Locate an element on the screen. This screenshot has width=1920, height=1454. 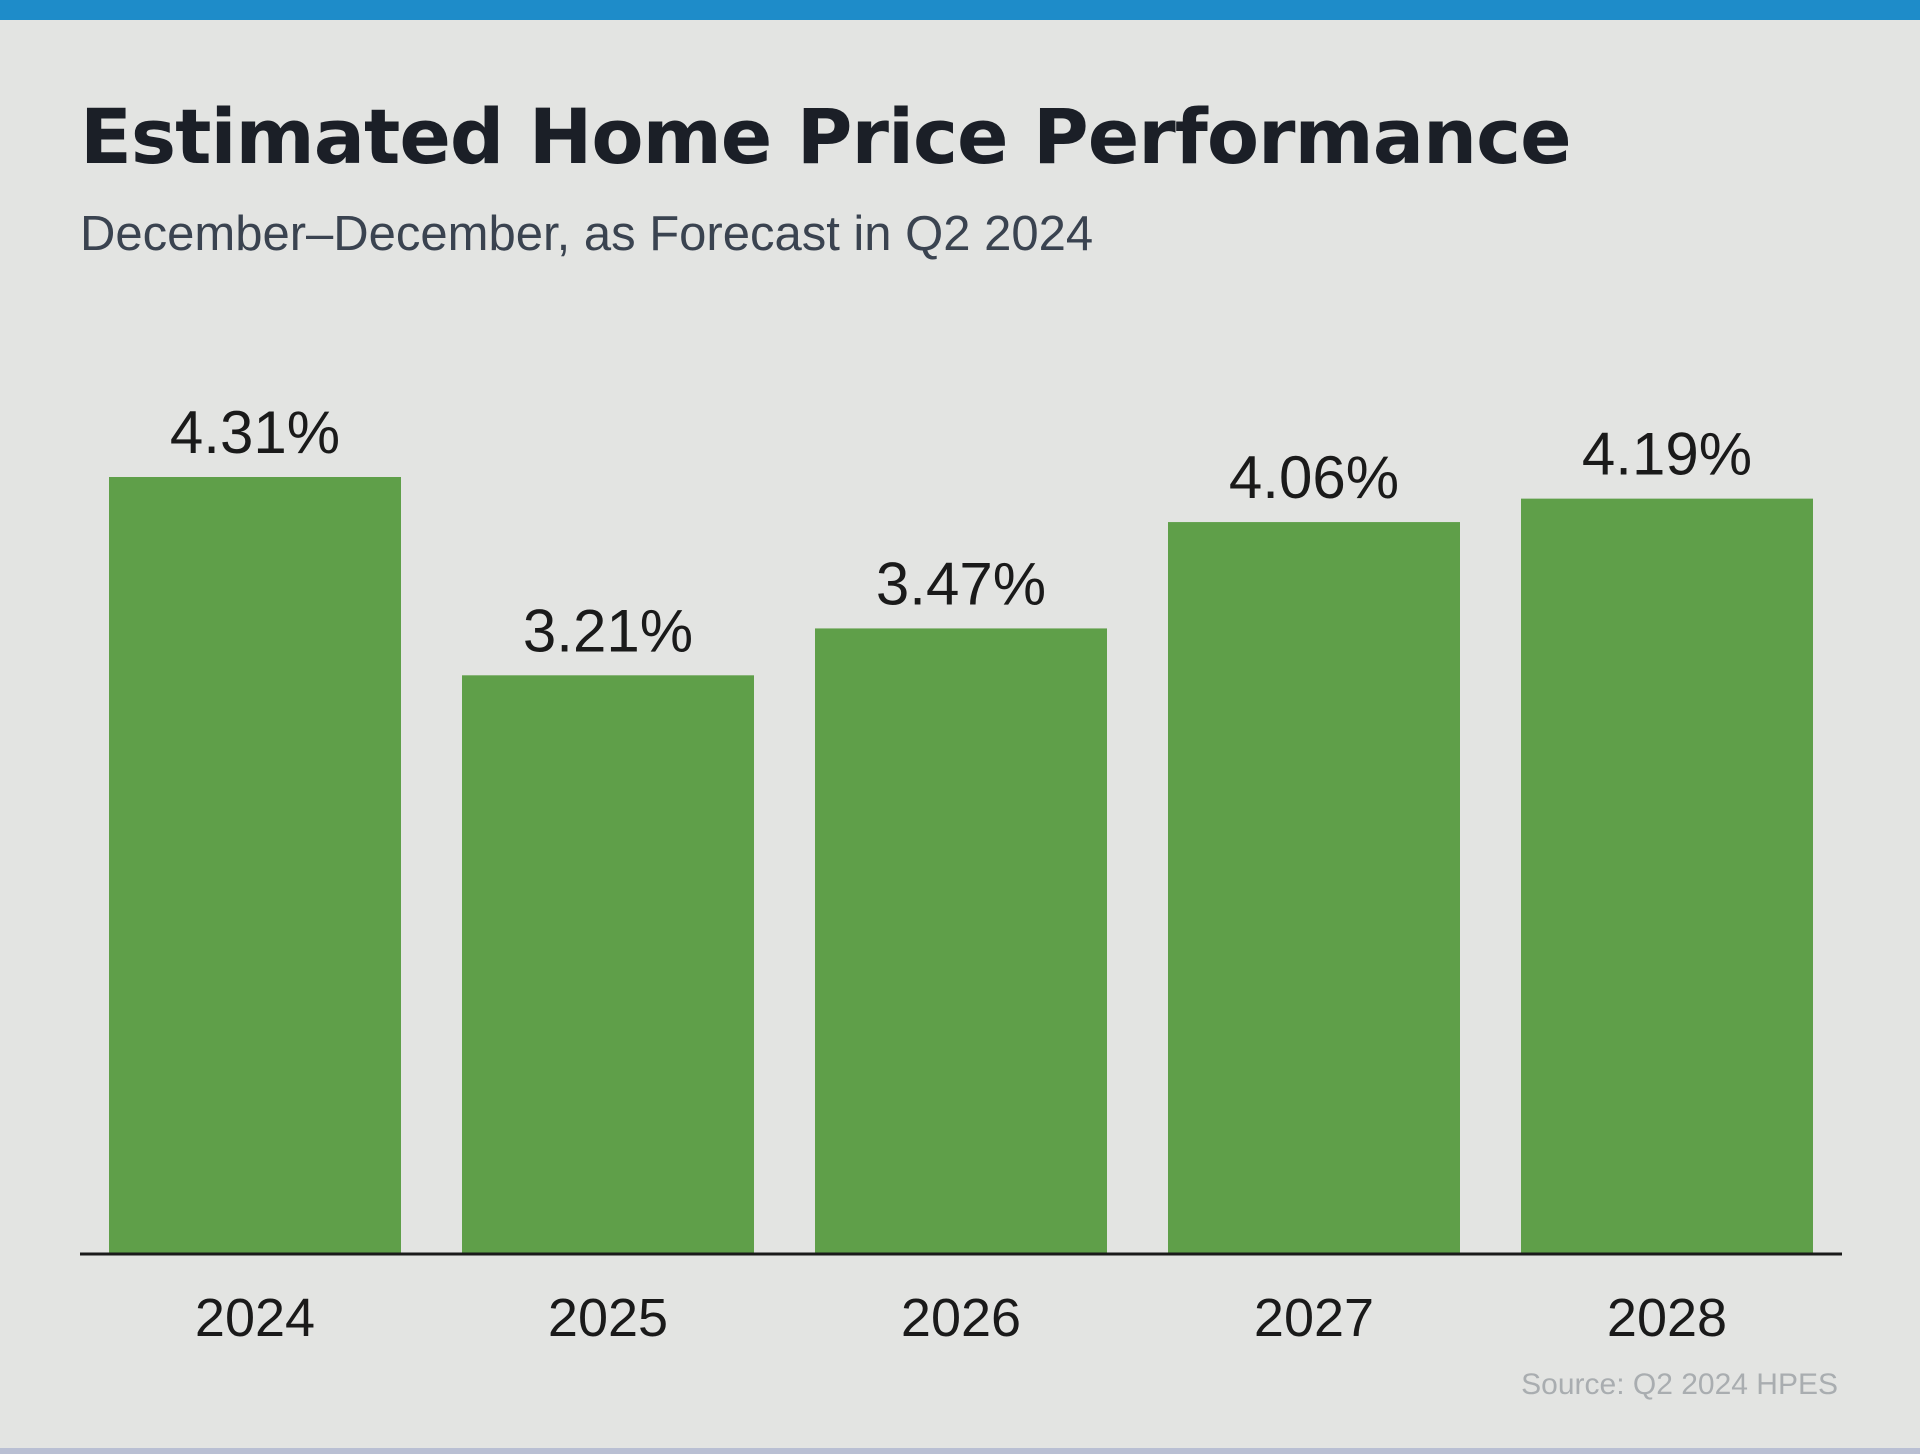
data-label-2026: 3.47% is located at coordinates (961, 583).